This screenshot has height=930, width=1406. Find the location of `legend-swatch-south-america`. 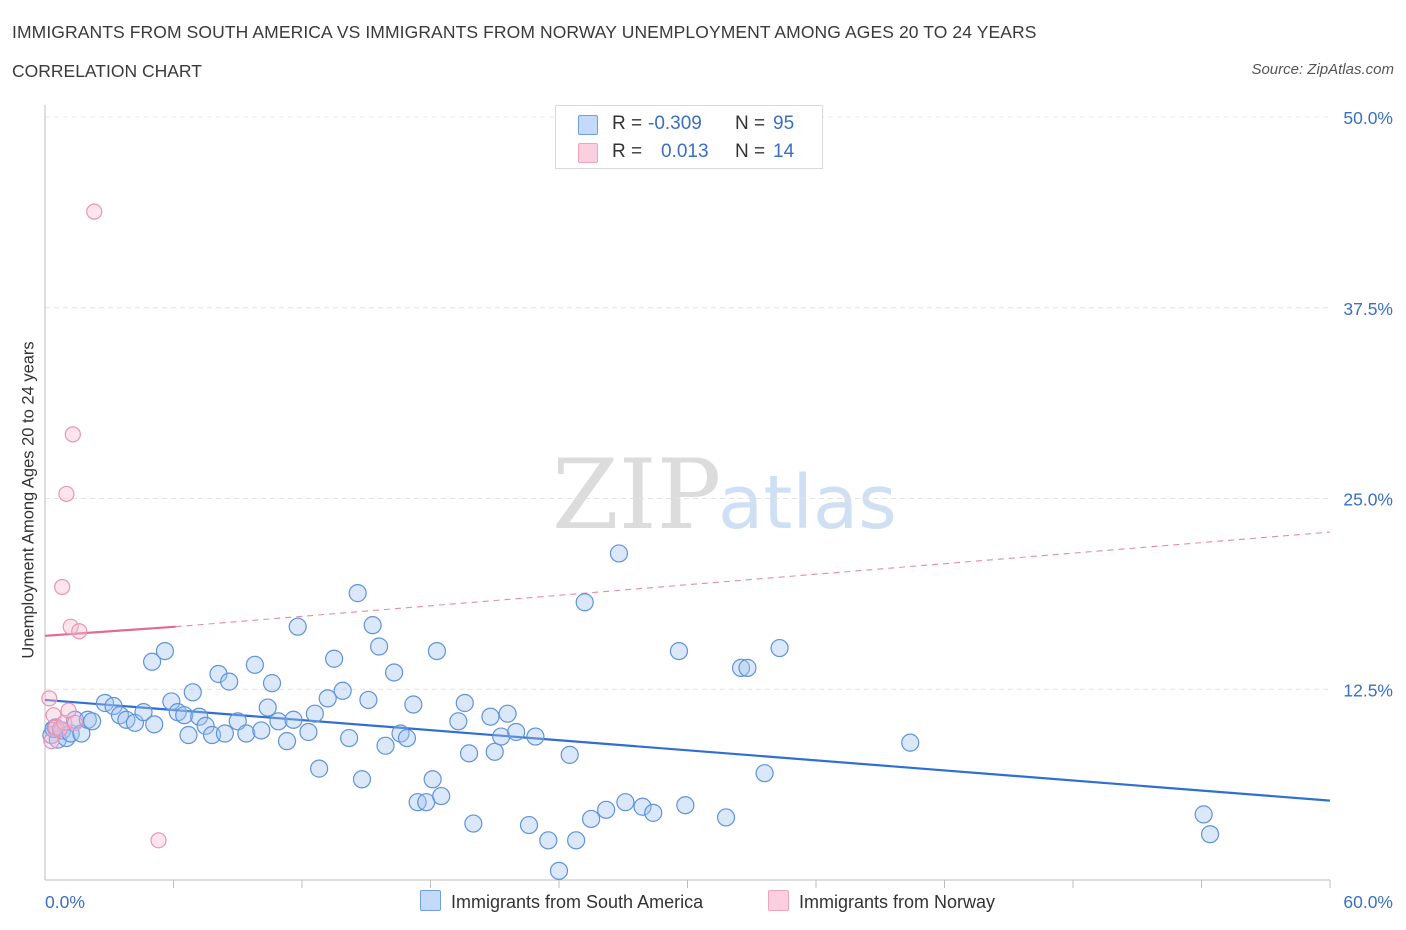

legend-swatch-south-america is located at coordinates (588, 125).